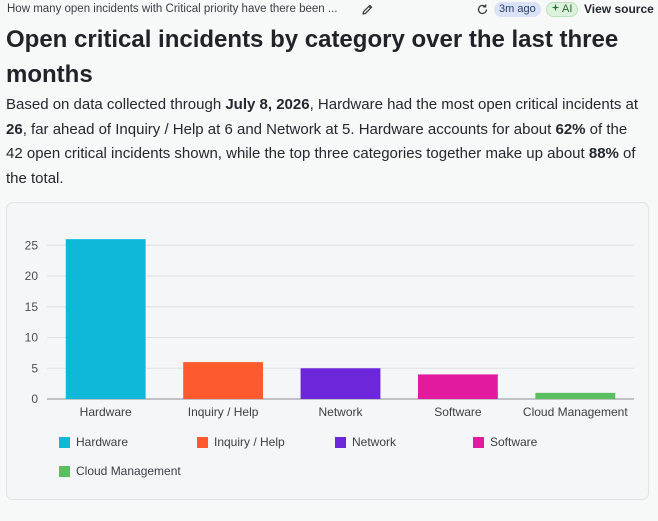 This screenshot has width=658, height=521. I want to click on legend-item: Network, so click(365, 442).